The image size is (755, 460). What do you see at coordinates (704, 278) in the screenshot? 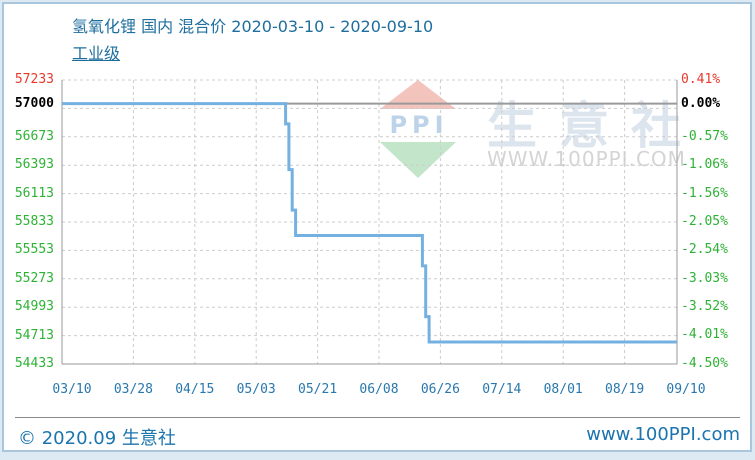
I see `percent-tick-label: -3.03%` at bounding box center [704, 278].